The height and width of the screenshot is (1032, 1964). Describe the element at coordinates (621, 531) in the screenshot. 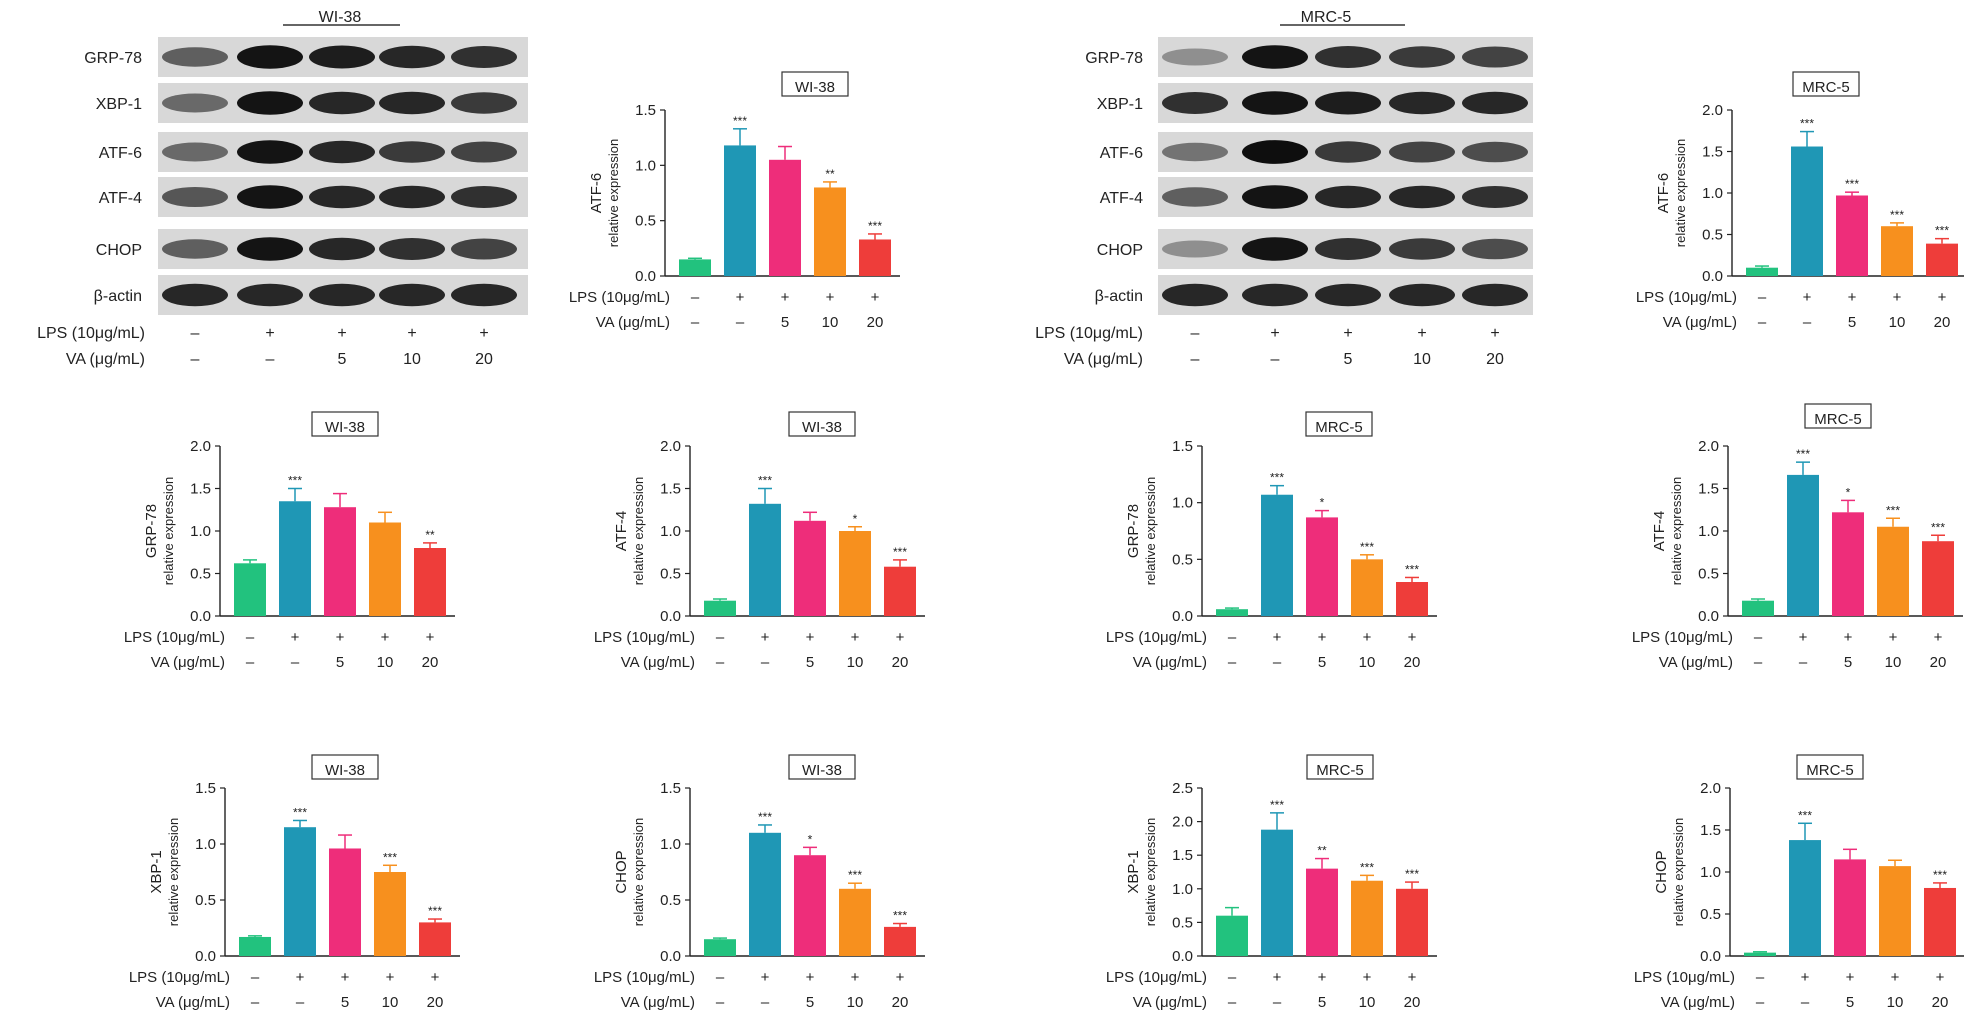

I see `y-axis-label: ATF-4` at that location.